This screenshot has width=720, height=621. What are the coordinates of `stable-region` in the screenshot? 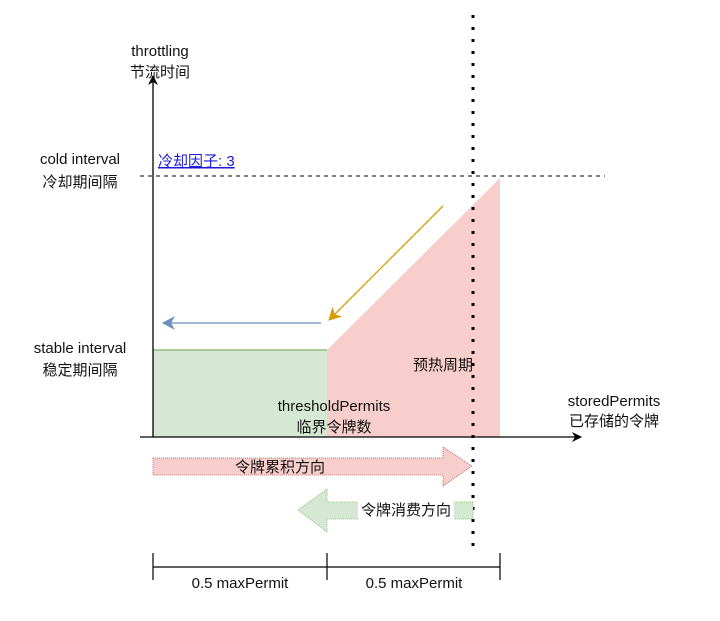 It's located at (240, 393).